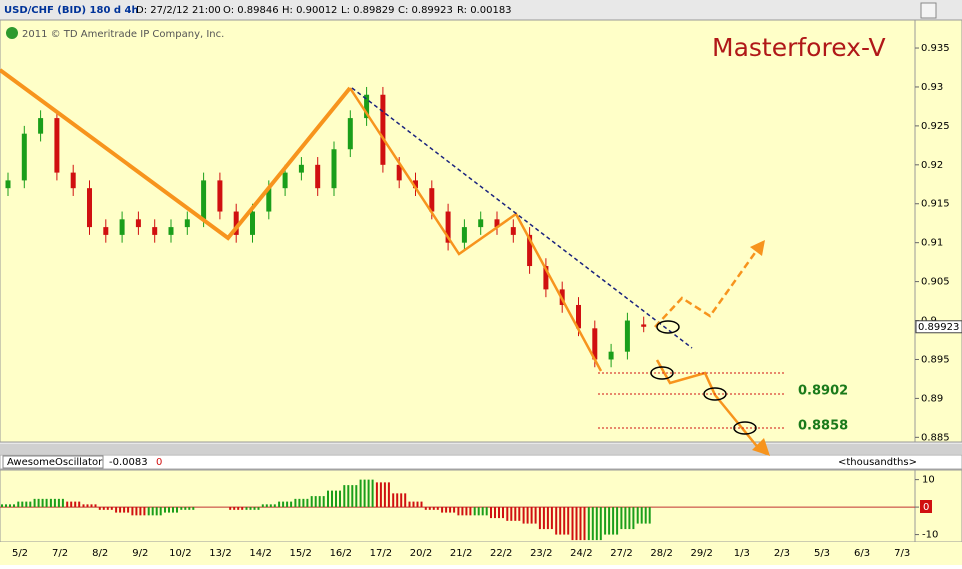  What do you see at coordinates (20, 553) in the screenshot?
I see `x-tick-label: 5/2` at bounding box center [20, 553].